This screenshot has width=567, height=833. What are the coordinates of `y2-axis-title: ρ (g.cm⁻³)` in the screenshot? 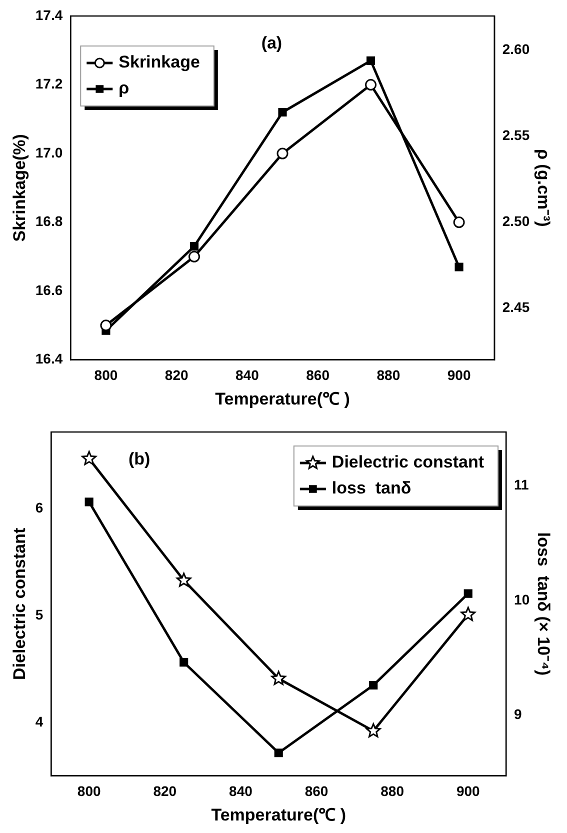 It's located at (544, 187).